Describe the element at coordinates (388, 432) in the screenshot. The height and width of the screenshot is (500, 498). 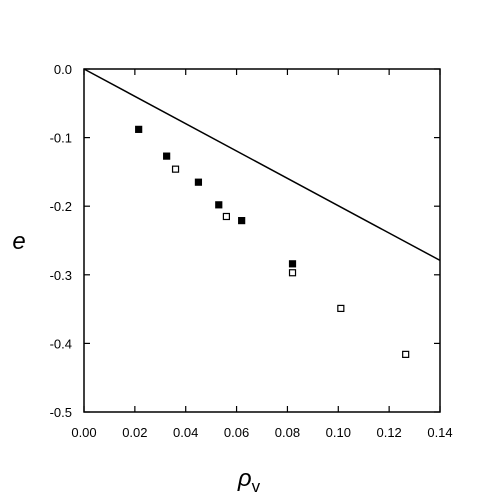
I see `x-tick-label-6: 0.12` at that location.